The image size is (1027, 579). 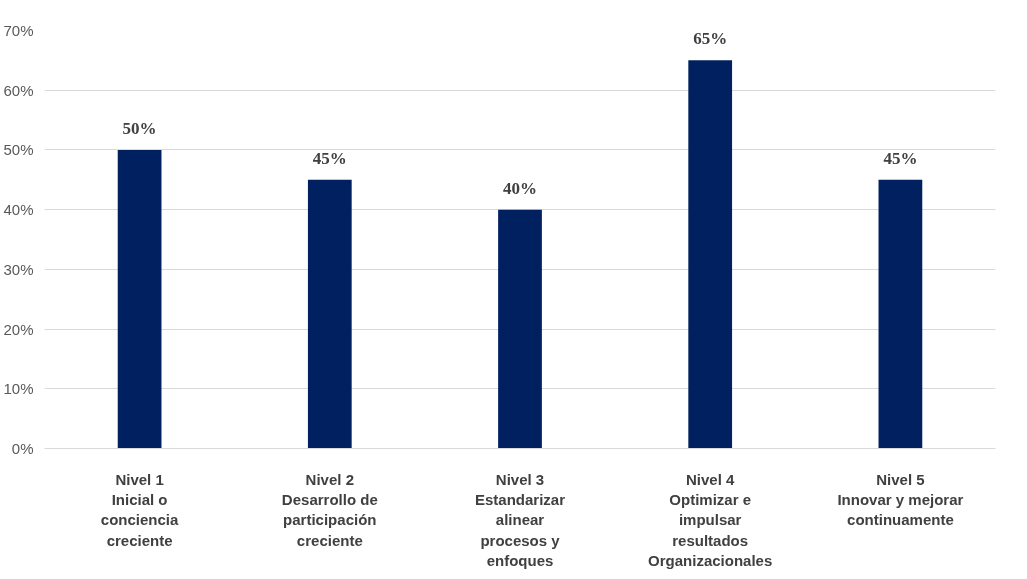 What do you see at coordinates (900, 499) in the screenshot?
I see `x-tick-label: Nivel 5 Innovar y mejorar continuamente` at bounding box center [900, 499].